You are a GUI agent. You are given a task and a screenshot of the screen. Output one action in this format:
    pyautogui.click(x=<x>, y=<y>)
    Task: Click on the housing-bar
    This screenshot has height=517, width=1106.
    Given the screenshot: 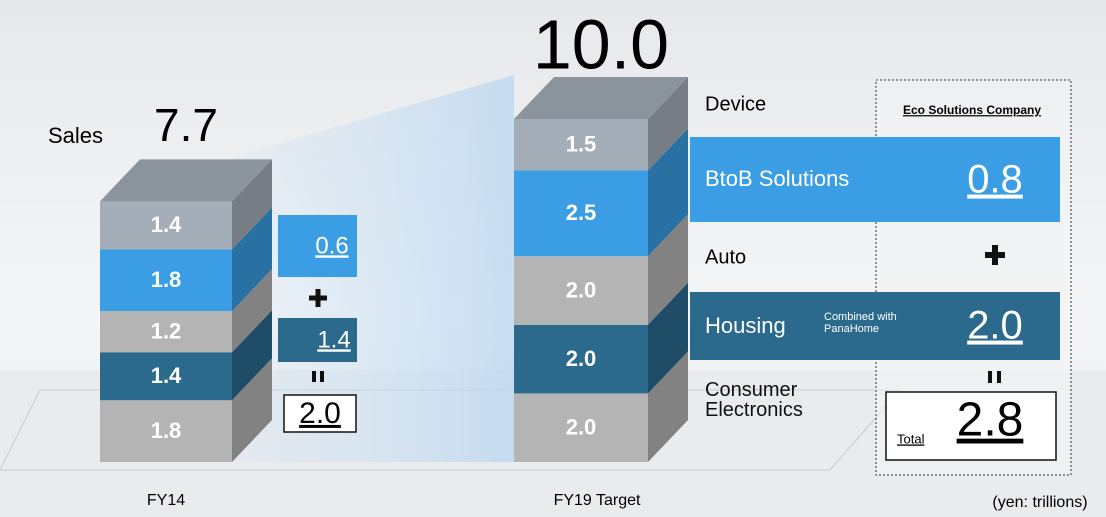 What is the action you would take?
    pyautogui.click(x=875, y=326)
    